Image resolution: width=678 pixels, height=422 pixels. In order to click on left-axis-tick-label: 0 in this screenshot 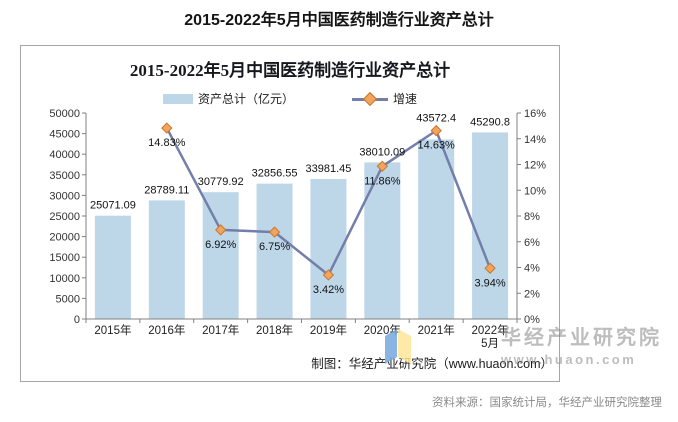, I will do `click(77, 320)`.